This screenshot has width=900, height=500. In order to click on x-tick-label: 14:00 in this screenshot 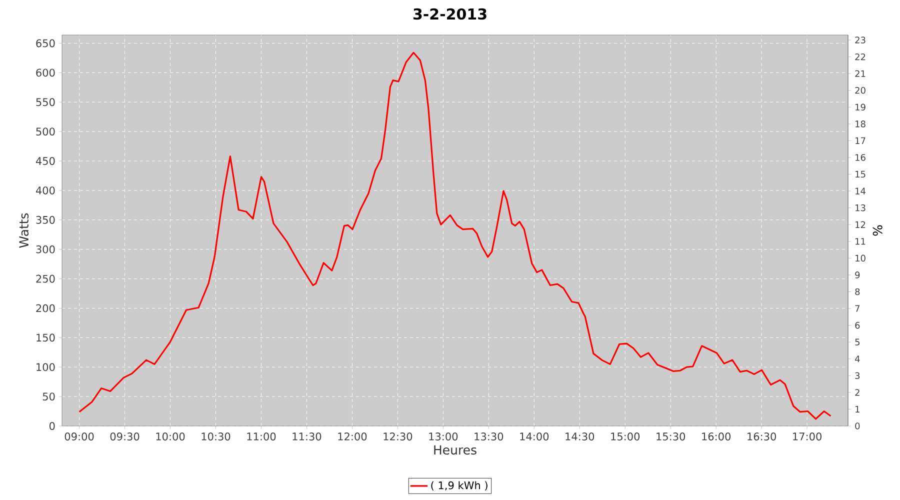, I will do `click(534, 436)`.